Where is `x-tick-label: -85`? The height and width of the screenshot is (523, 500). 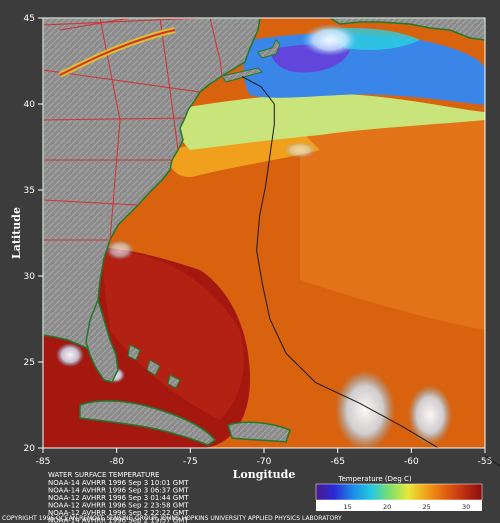
x-tick-label: -85 is located at coordinates (43, 462).